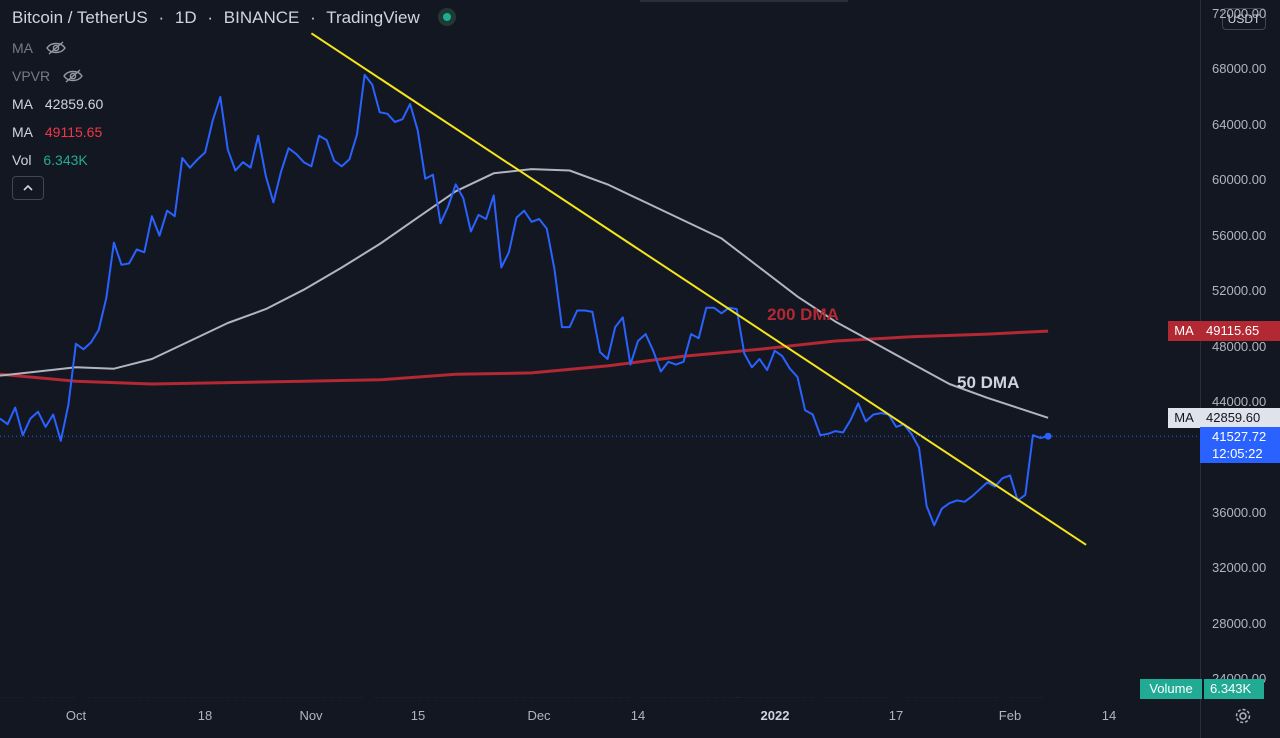 This screenshot has height=738, width=1280. Describe the element at coordinates (1239, 68) in the screenshot. I see `price-axis-tick: 68000.00` at that location.